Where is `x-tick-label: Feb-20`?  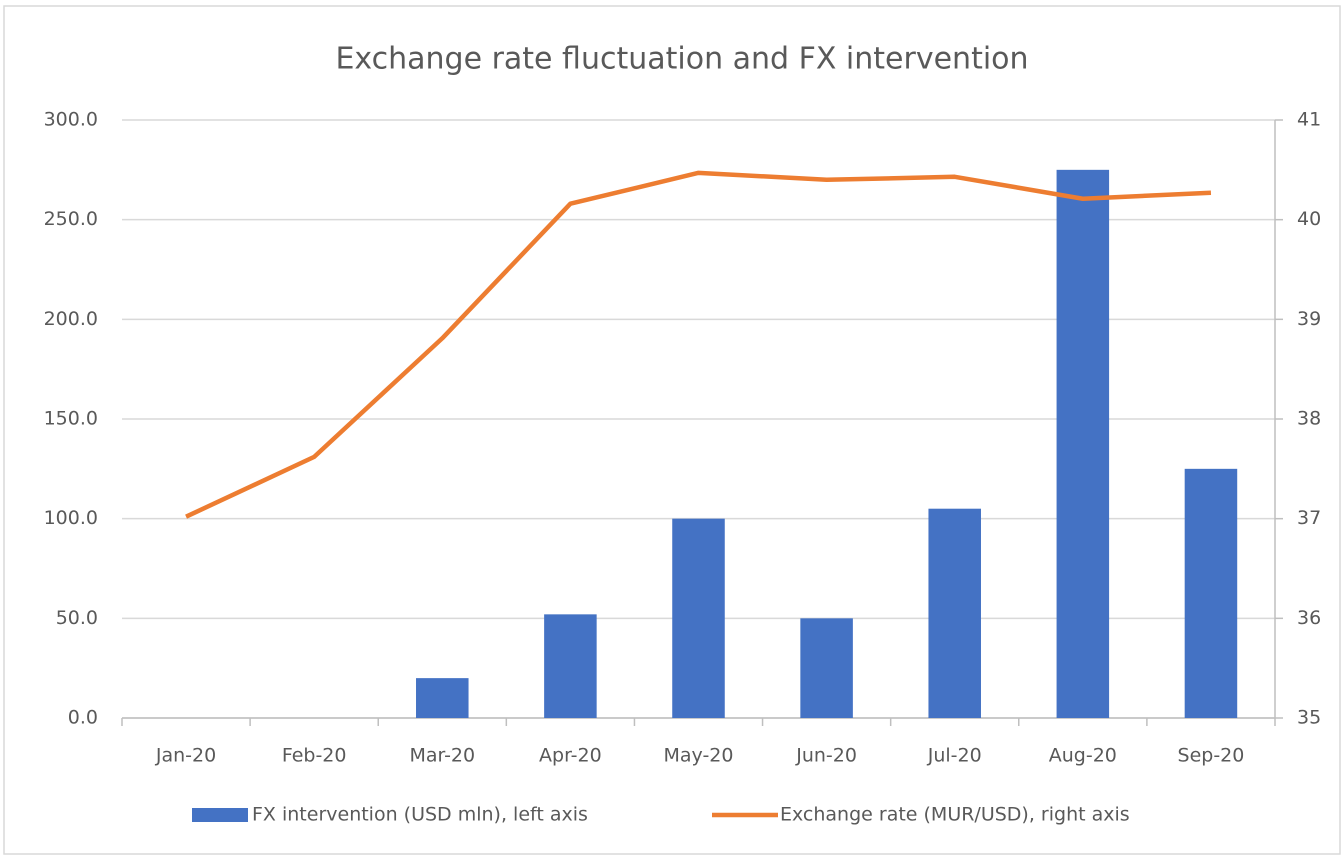 x-tick-label: Feb-20 is located at coordinates (314, 756).